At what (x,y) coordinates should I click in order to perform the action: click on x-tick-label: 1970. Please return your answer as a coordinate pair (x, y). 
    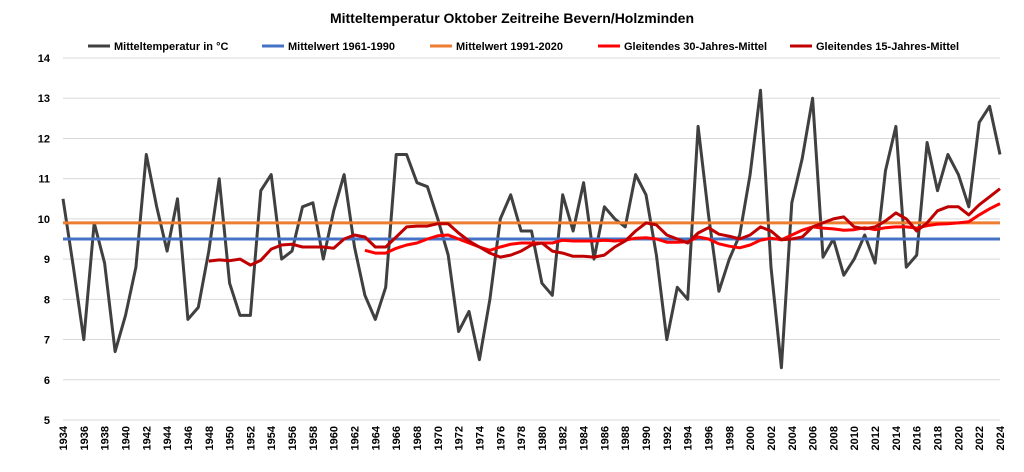
    Looking at the image, I should click on (439, 438).